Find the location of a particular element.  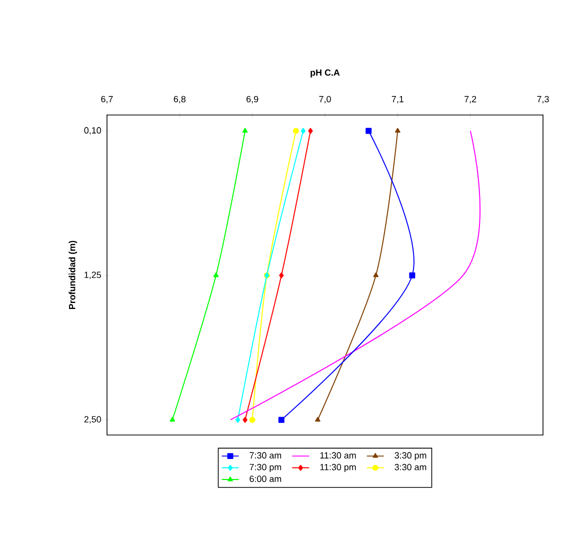

legend-label: 11:30 am is located at coordinates (338, 455).